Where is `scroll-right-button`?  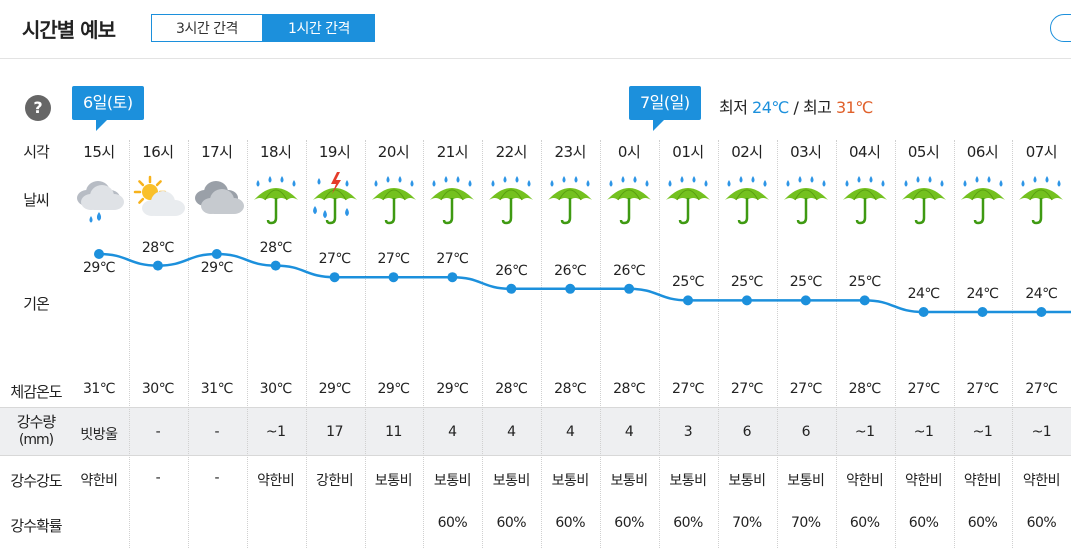 scroll-right-button is located at coordinates (1060, 28).